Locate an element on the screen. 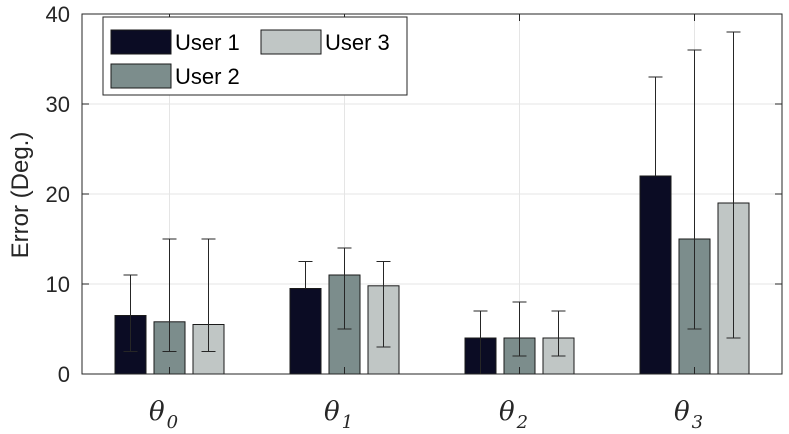 This screenshot has width=789, height=434. y-tick-labels: 0 10 20 30 40 is located at coordinates (58, 194).